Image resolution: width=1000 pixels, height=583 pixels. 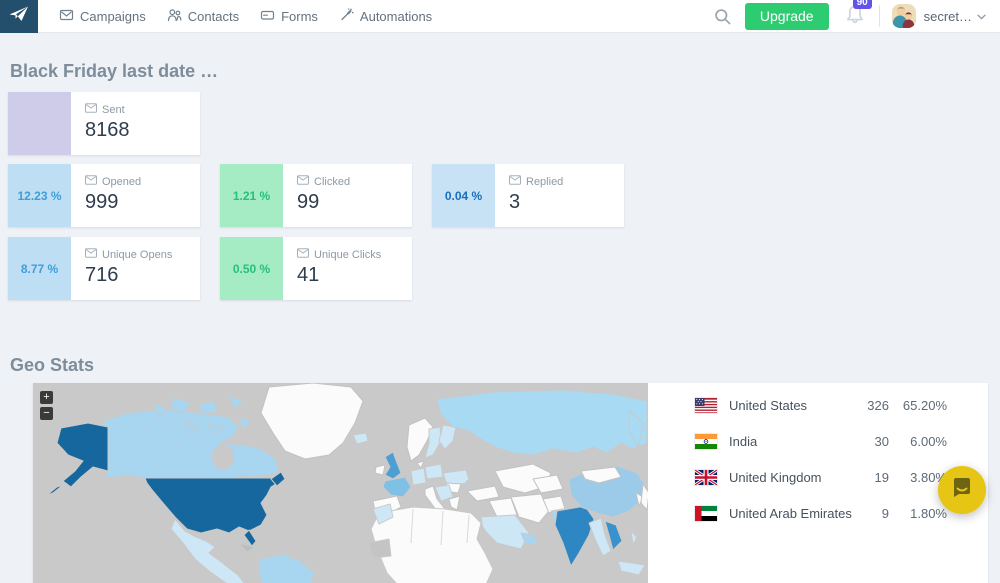 I want to click on nav-label: Contacts, so click(x=213, y=16).